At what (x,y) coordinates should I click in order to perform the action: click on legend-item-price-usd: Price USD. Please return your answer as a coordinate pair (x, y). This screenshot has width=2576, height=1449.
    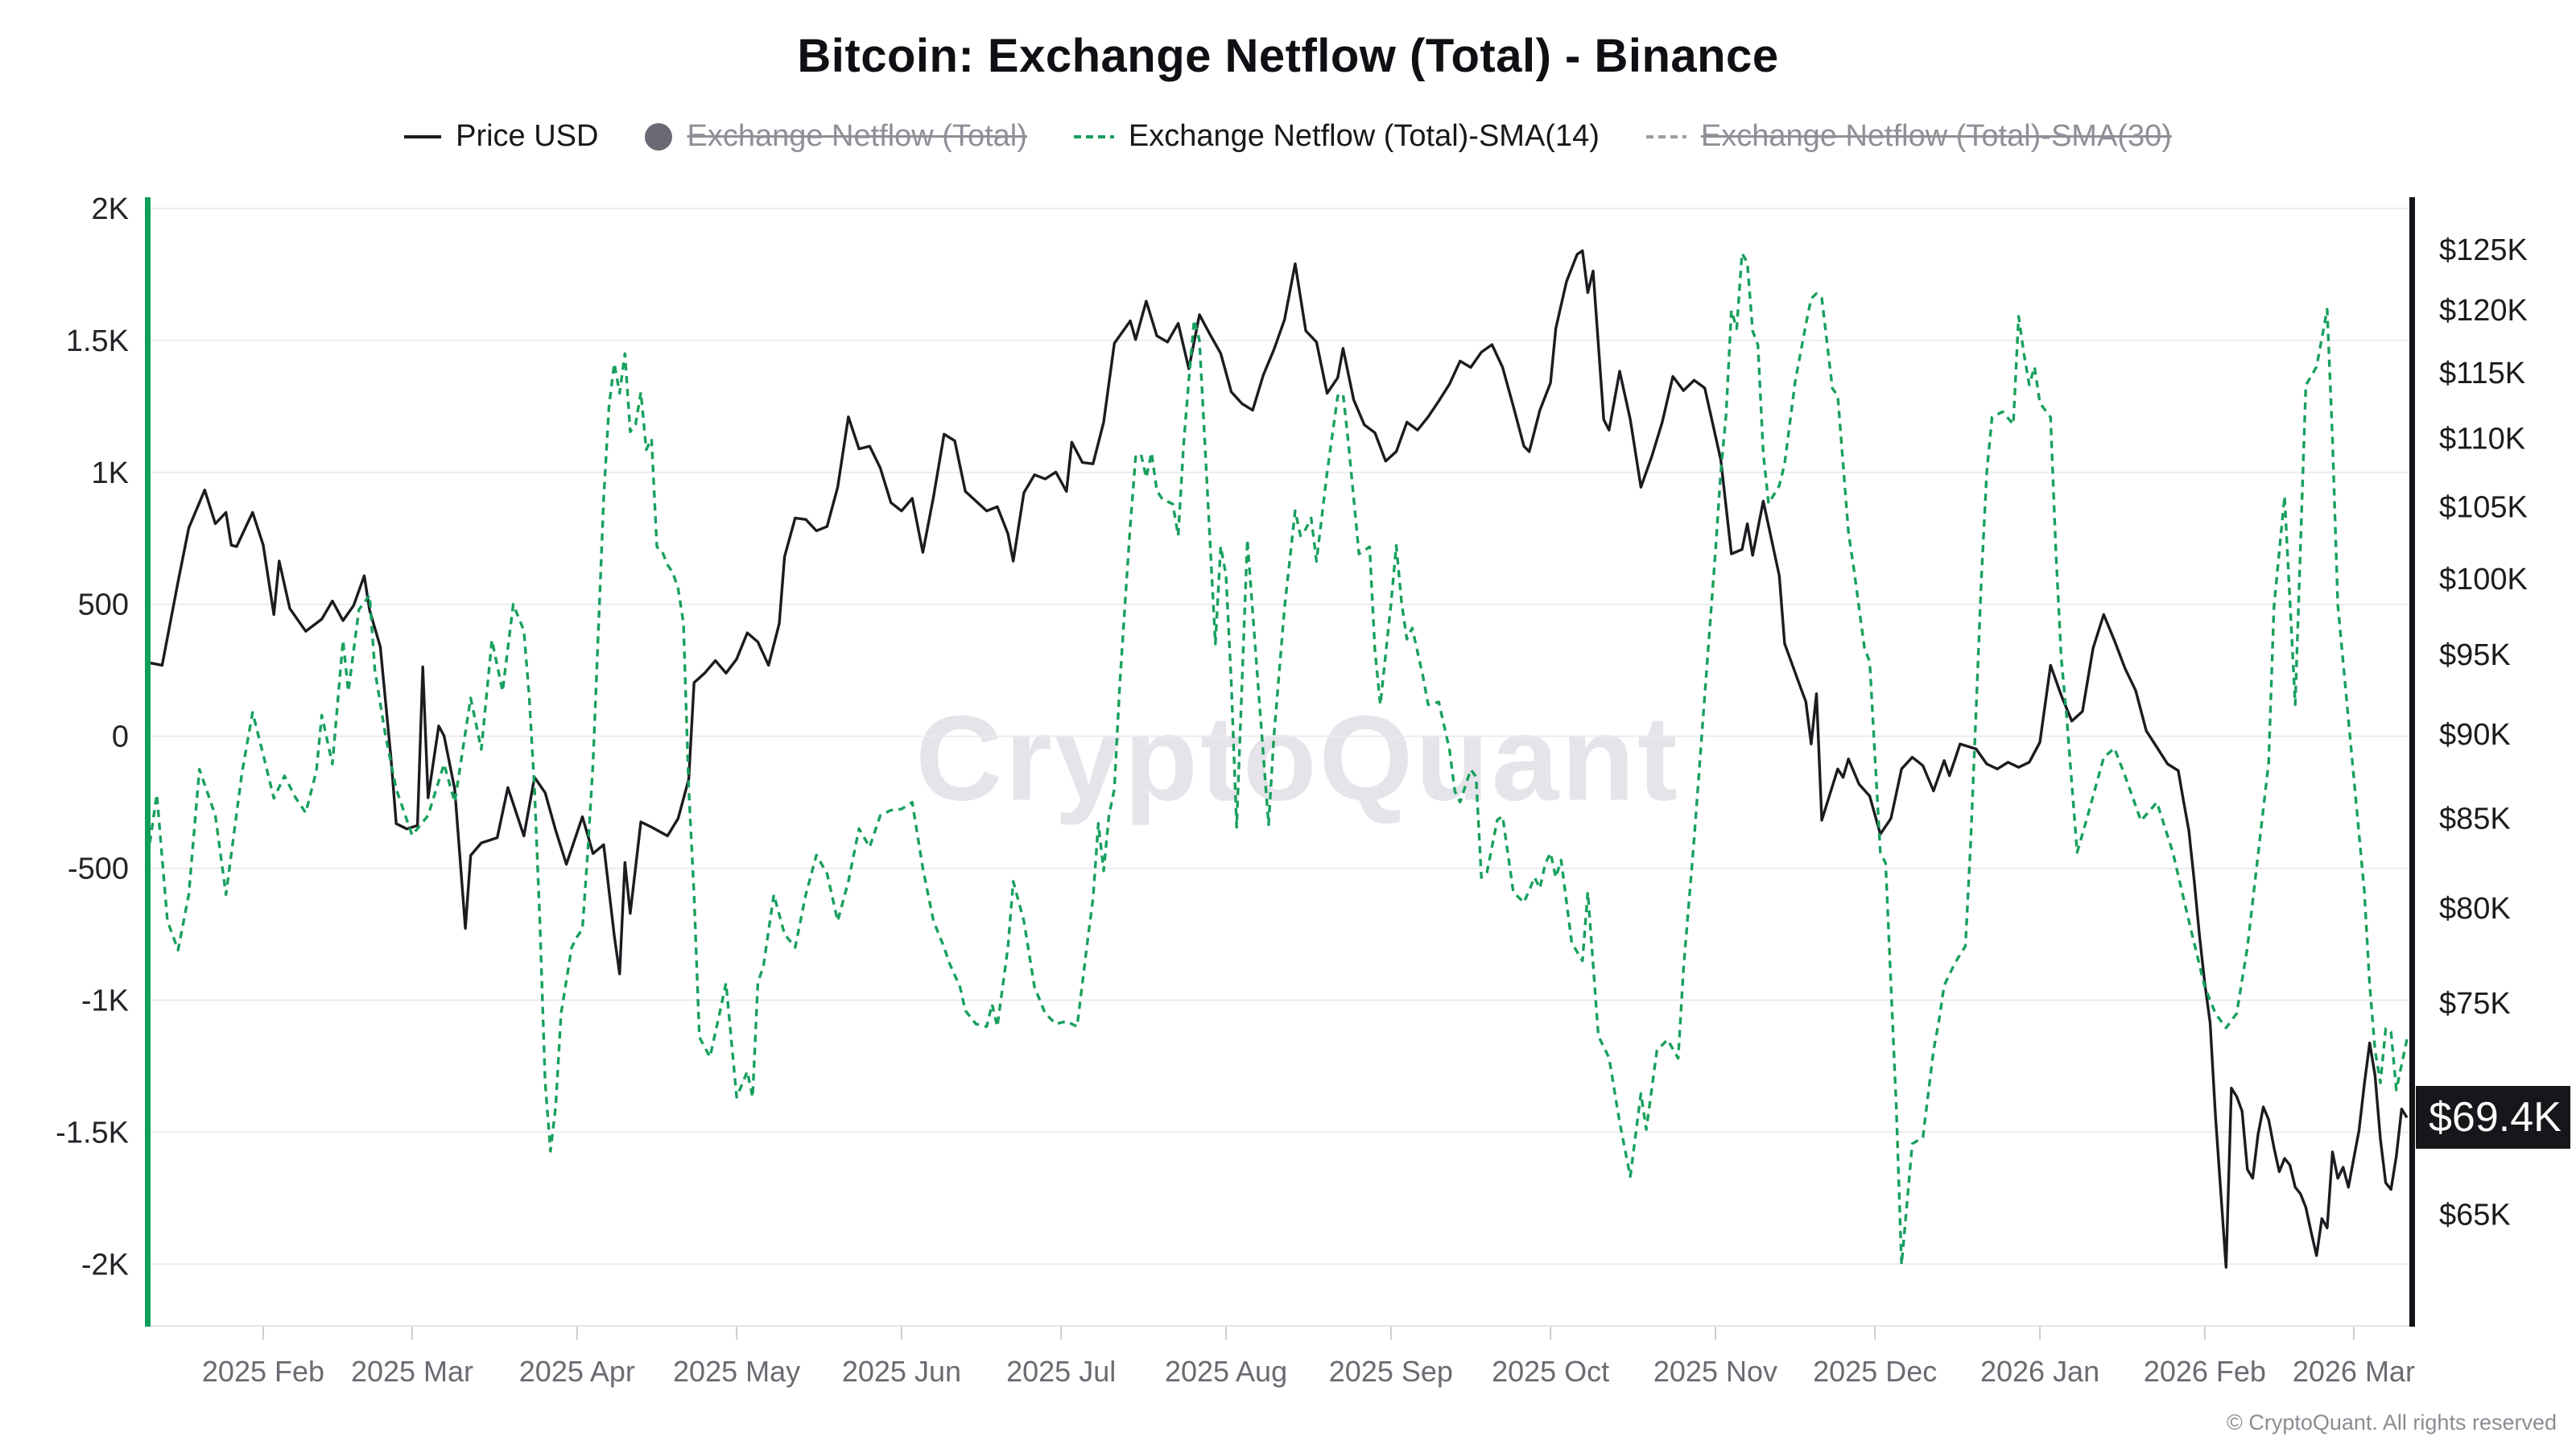
    Looking at the image, I should click on (501, 136).